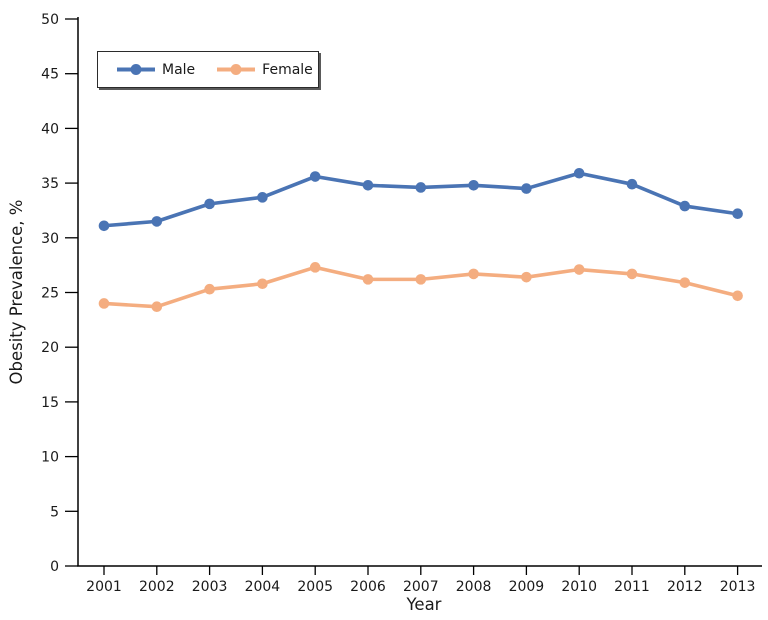 This screenshot has width=768, height=620. What do you see at coordinates (263, 587) in the screenshot?
I see `x-tick-label-2004: 2004` at bounding box center [263, 587].